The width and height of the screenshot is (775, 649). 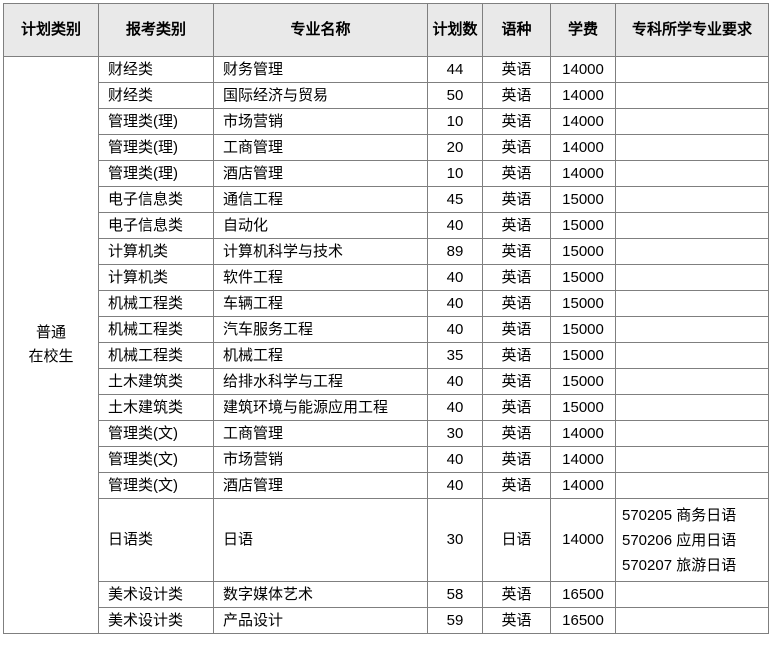 What do you see at coordinates (455, 251) in the screenshot?
I see `cell-plan-count: 89` at bounding box center [455, 251].